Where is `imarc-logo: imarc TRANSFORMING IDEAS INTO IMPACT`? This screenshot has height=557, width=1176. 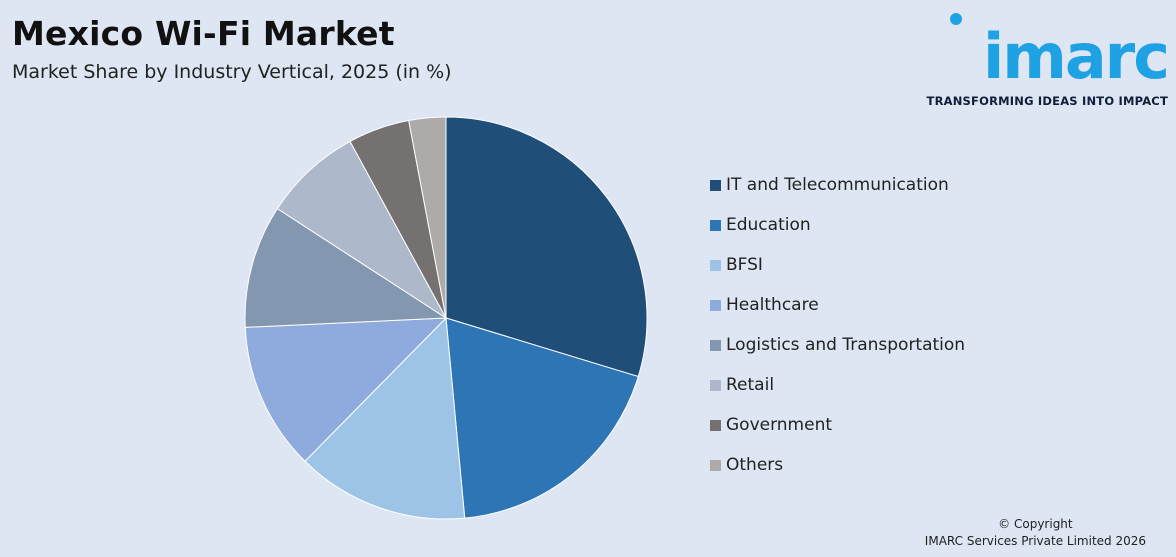
imarc-logo: imarc TRANSFORMING IDEAS INTO IMPACT is located at coordinates (1048, 60).